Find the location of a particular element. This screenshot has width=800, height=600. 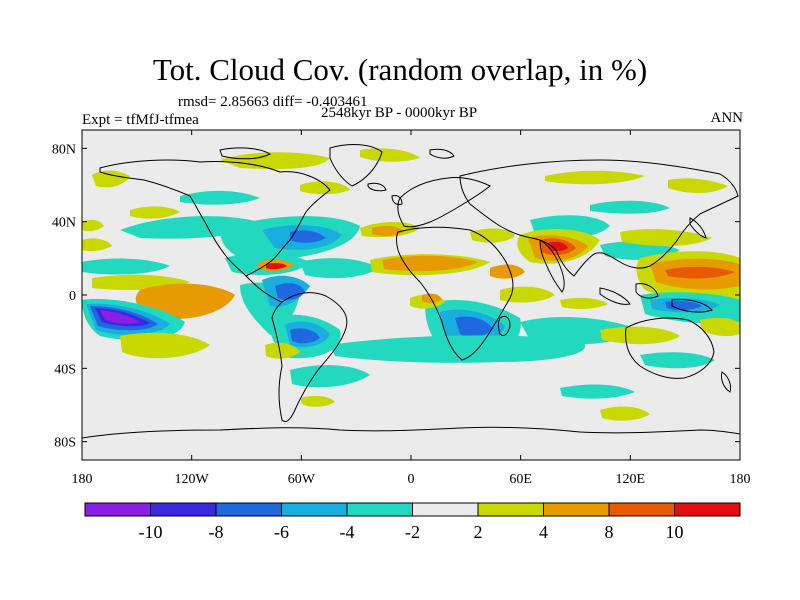

colorbar-label: -6 is located at coordinates (281, 532).